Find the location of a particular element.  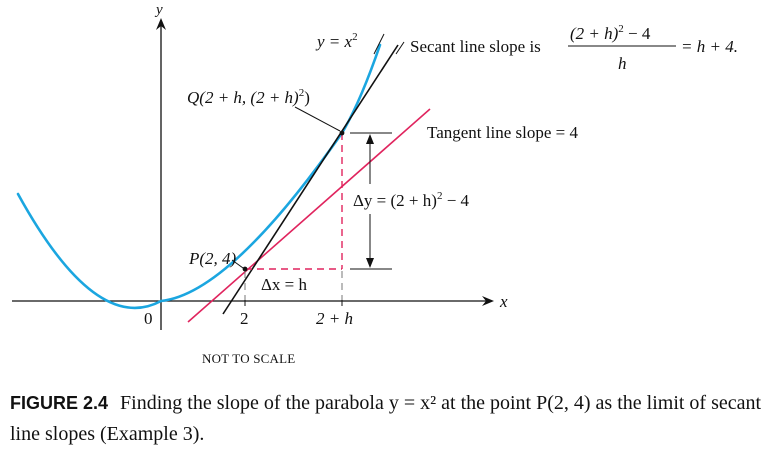

delta-y-label: Δy = (2 + h)2 − 4 is located at coordinates (411, 200).